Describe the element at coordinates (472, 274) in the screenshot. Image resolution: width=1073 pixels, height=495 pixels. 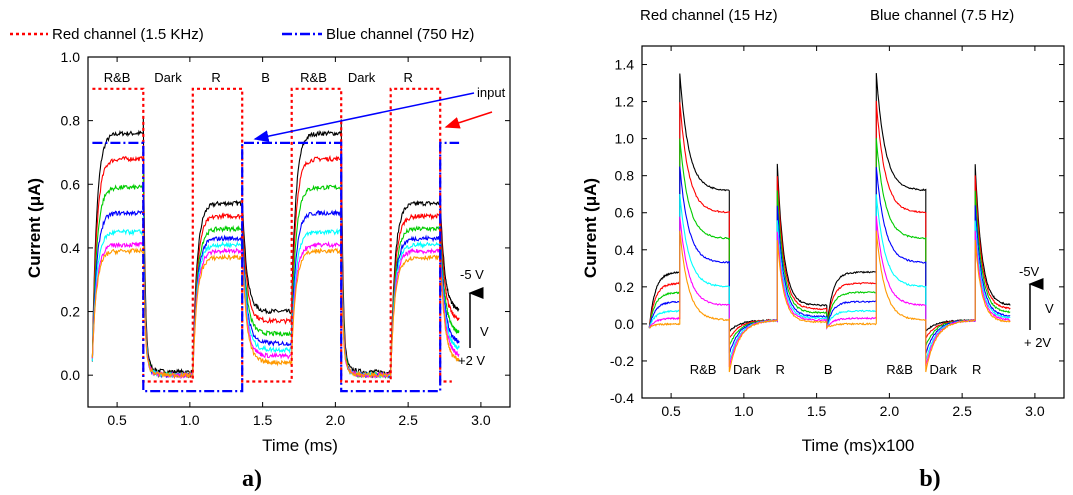
I see `bias-top-a: -5 V` at that location.